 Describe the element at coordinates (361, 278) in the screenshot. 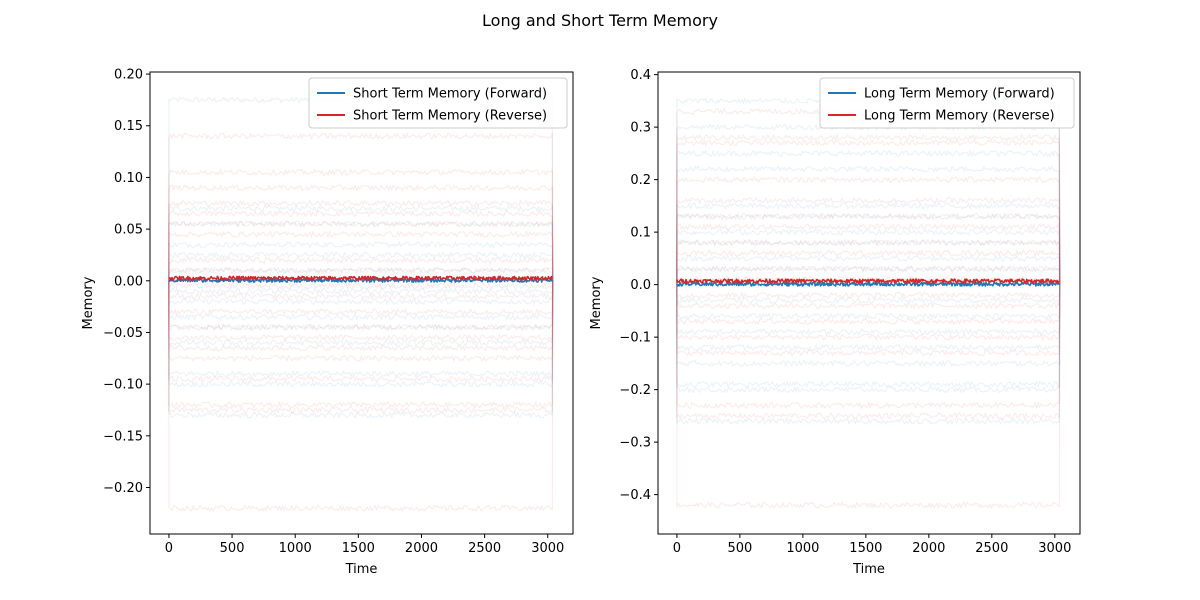

I see `series-line-reverse` at that location.